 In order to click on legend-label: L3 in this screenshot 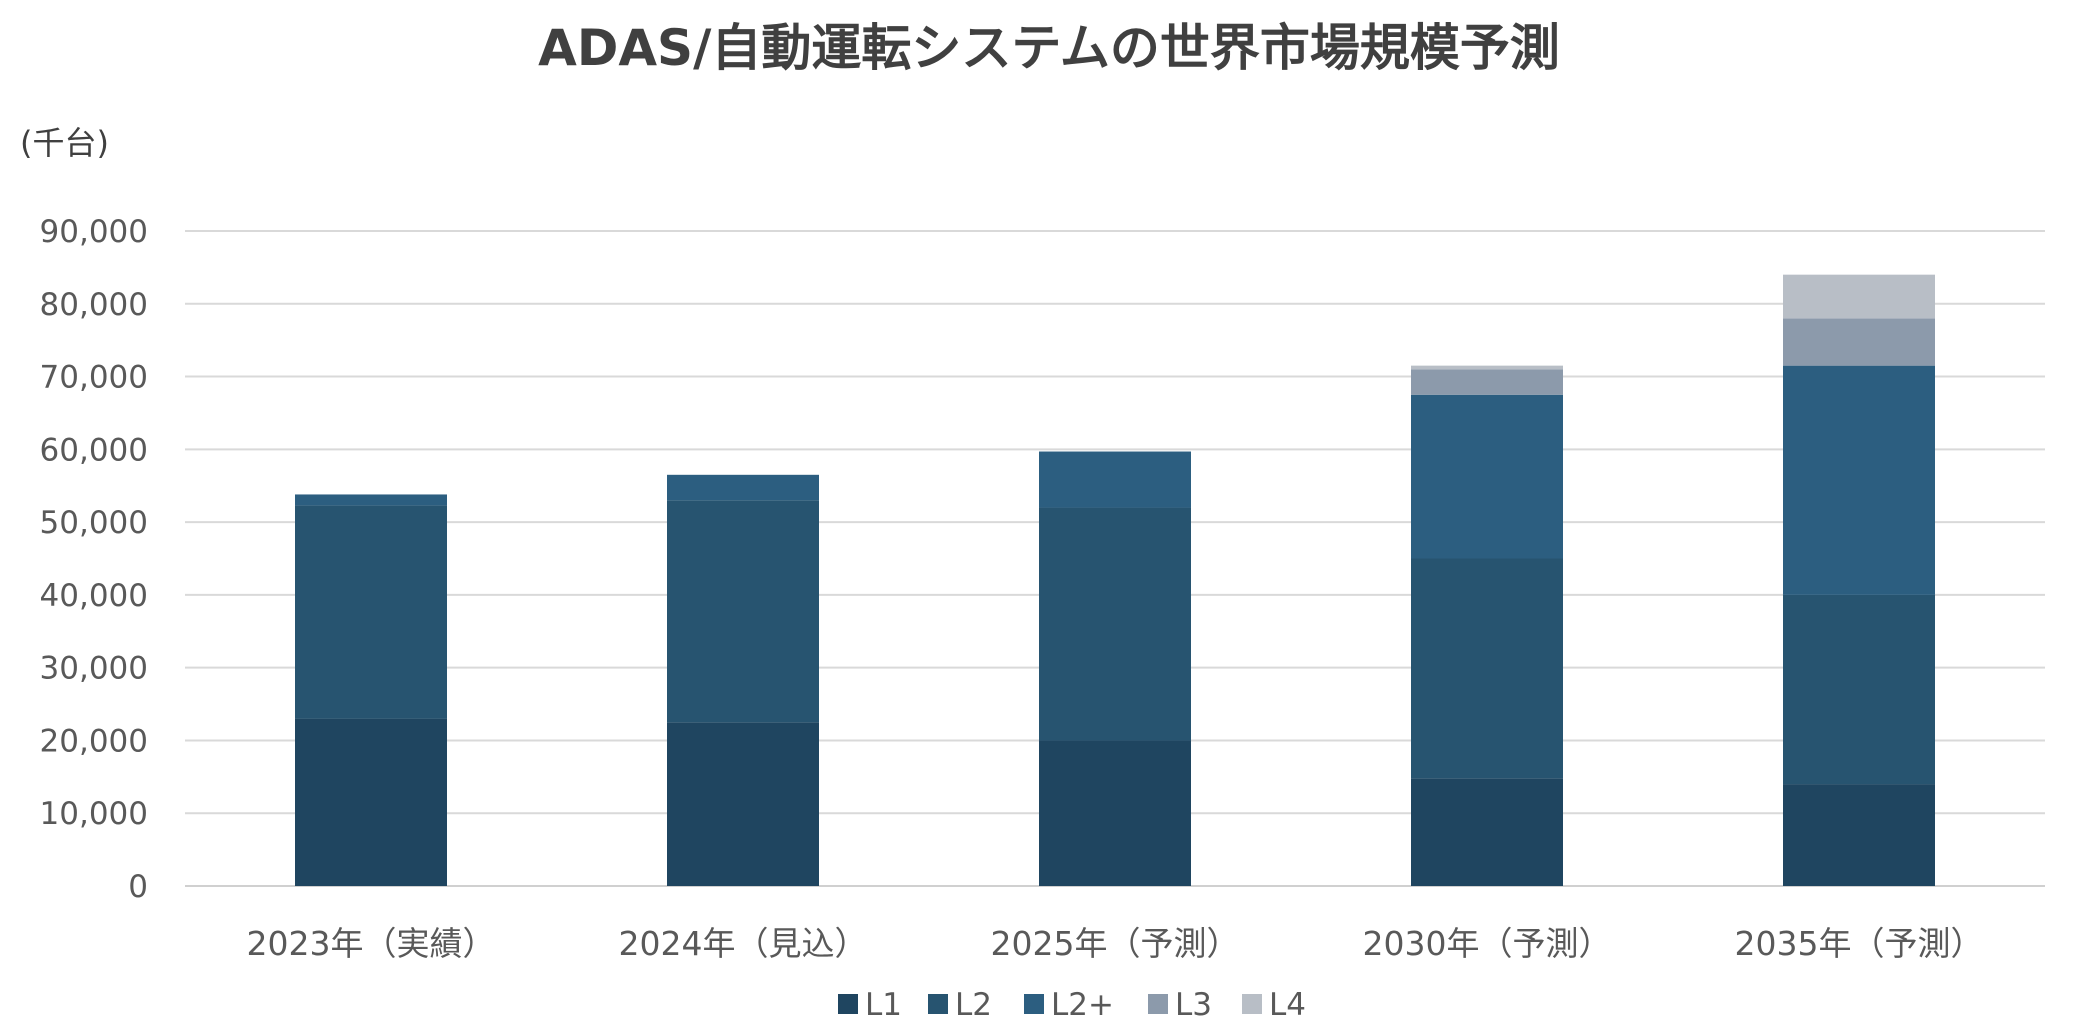, I will do `click(1193, 1005)`.